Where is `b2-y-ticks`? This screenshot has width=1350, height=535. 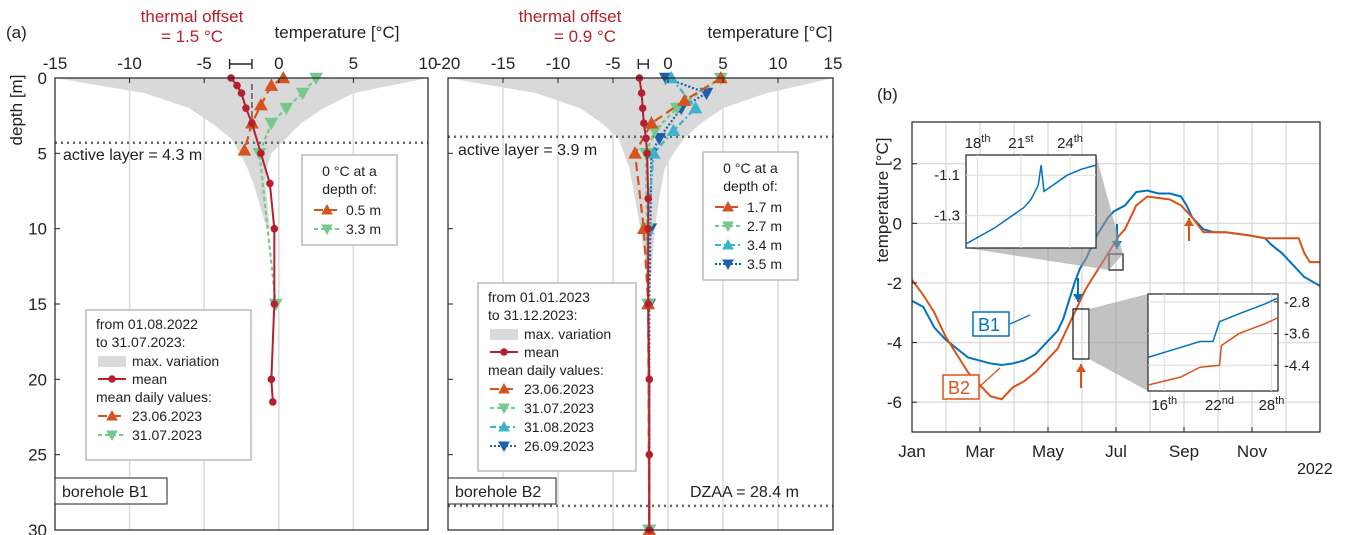 b2-y-ticks is located at coordinates (450, 304).